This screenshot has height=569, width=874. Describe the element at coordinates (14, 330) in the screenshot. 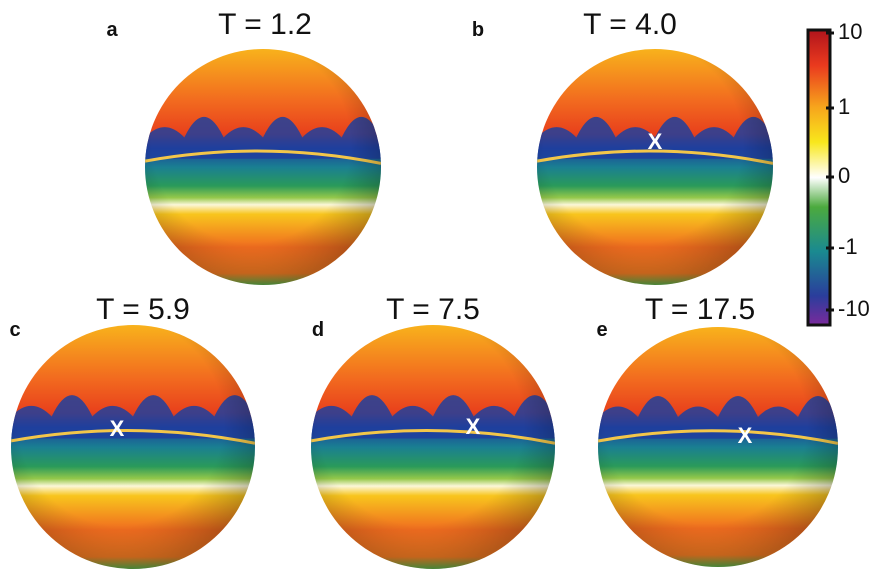

I see `panel-letter: c` at that location.